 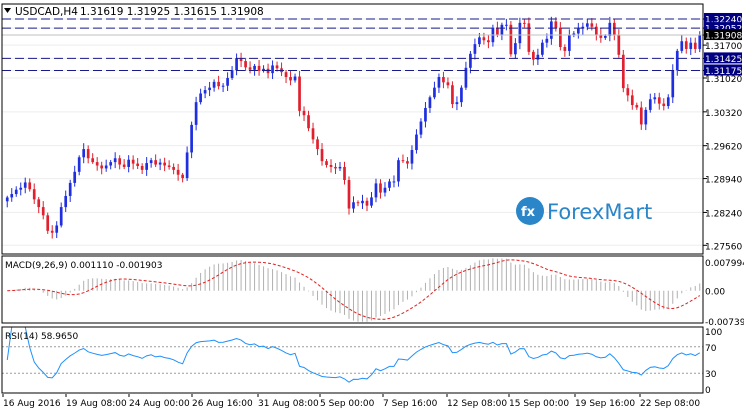 I want to click on time-axis-label: 7 Sep 16:00, so click(x=410, y=403).